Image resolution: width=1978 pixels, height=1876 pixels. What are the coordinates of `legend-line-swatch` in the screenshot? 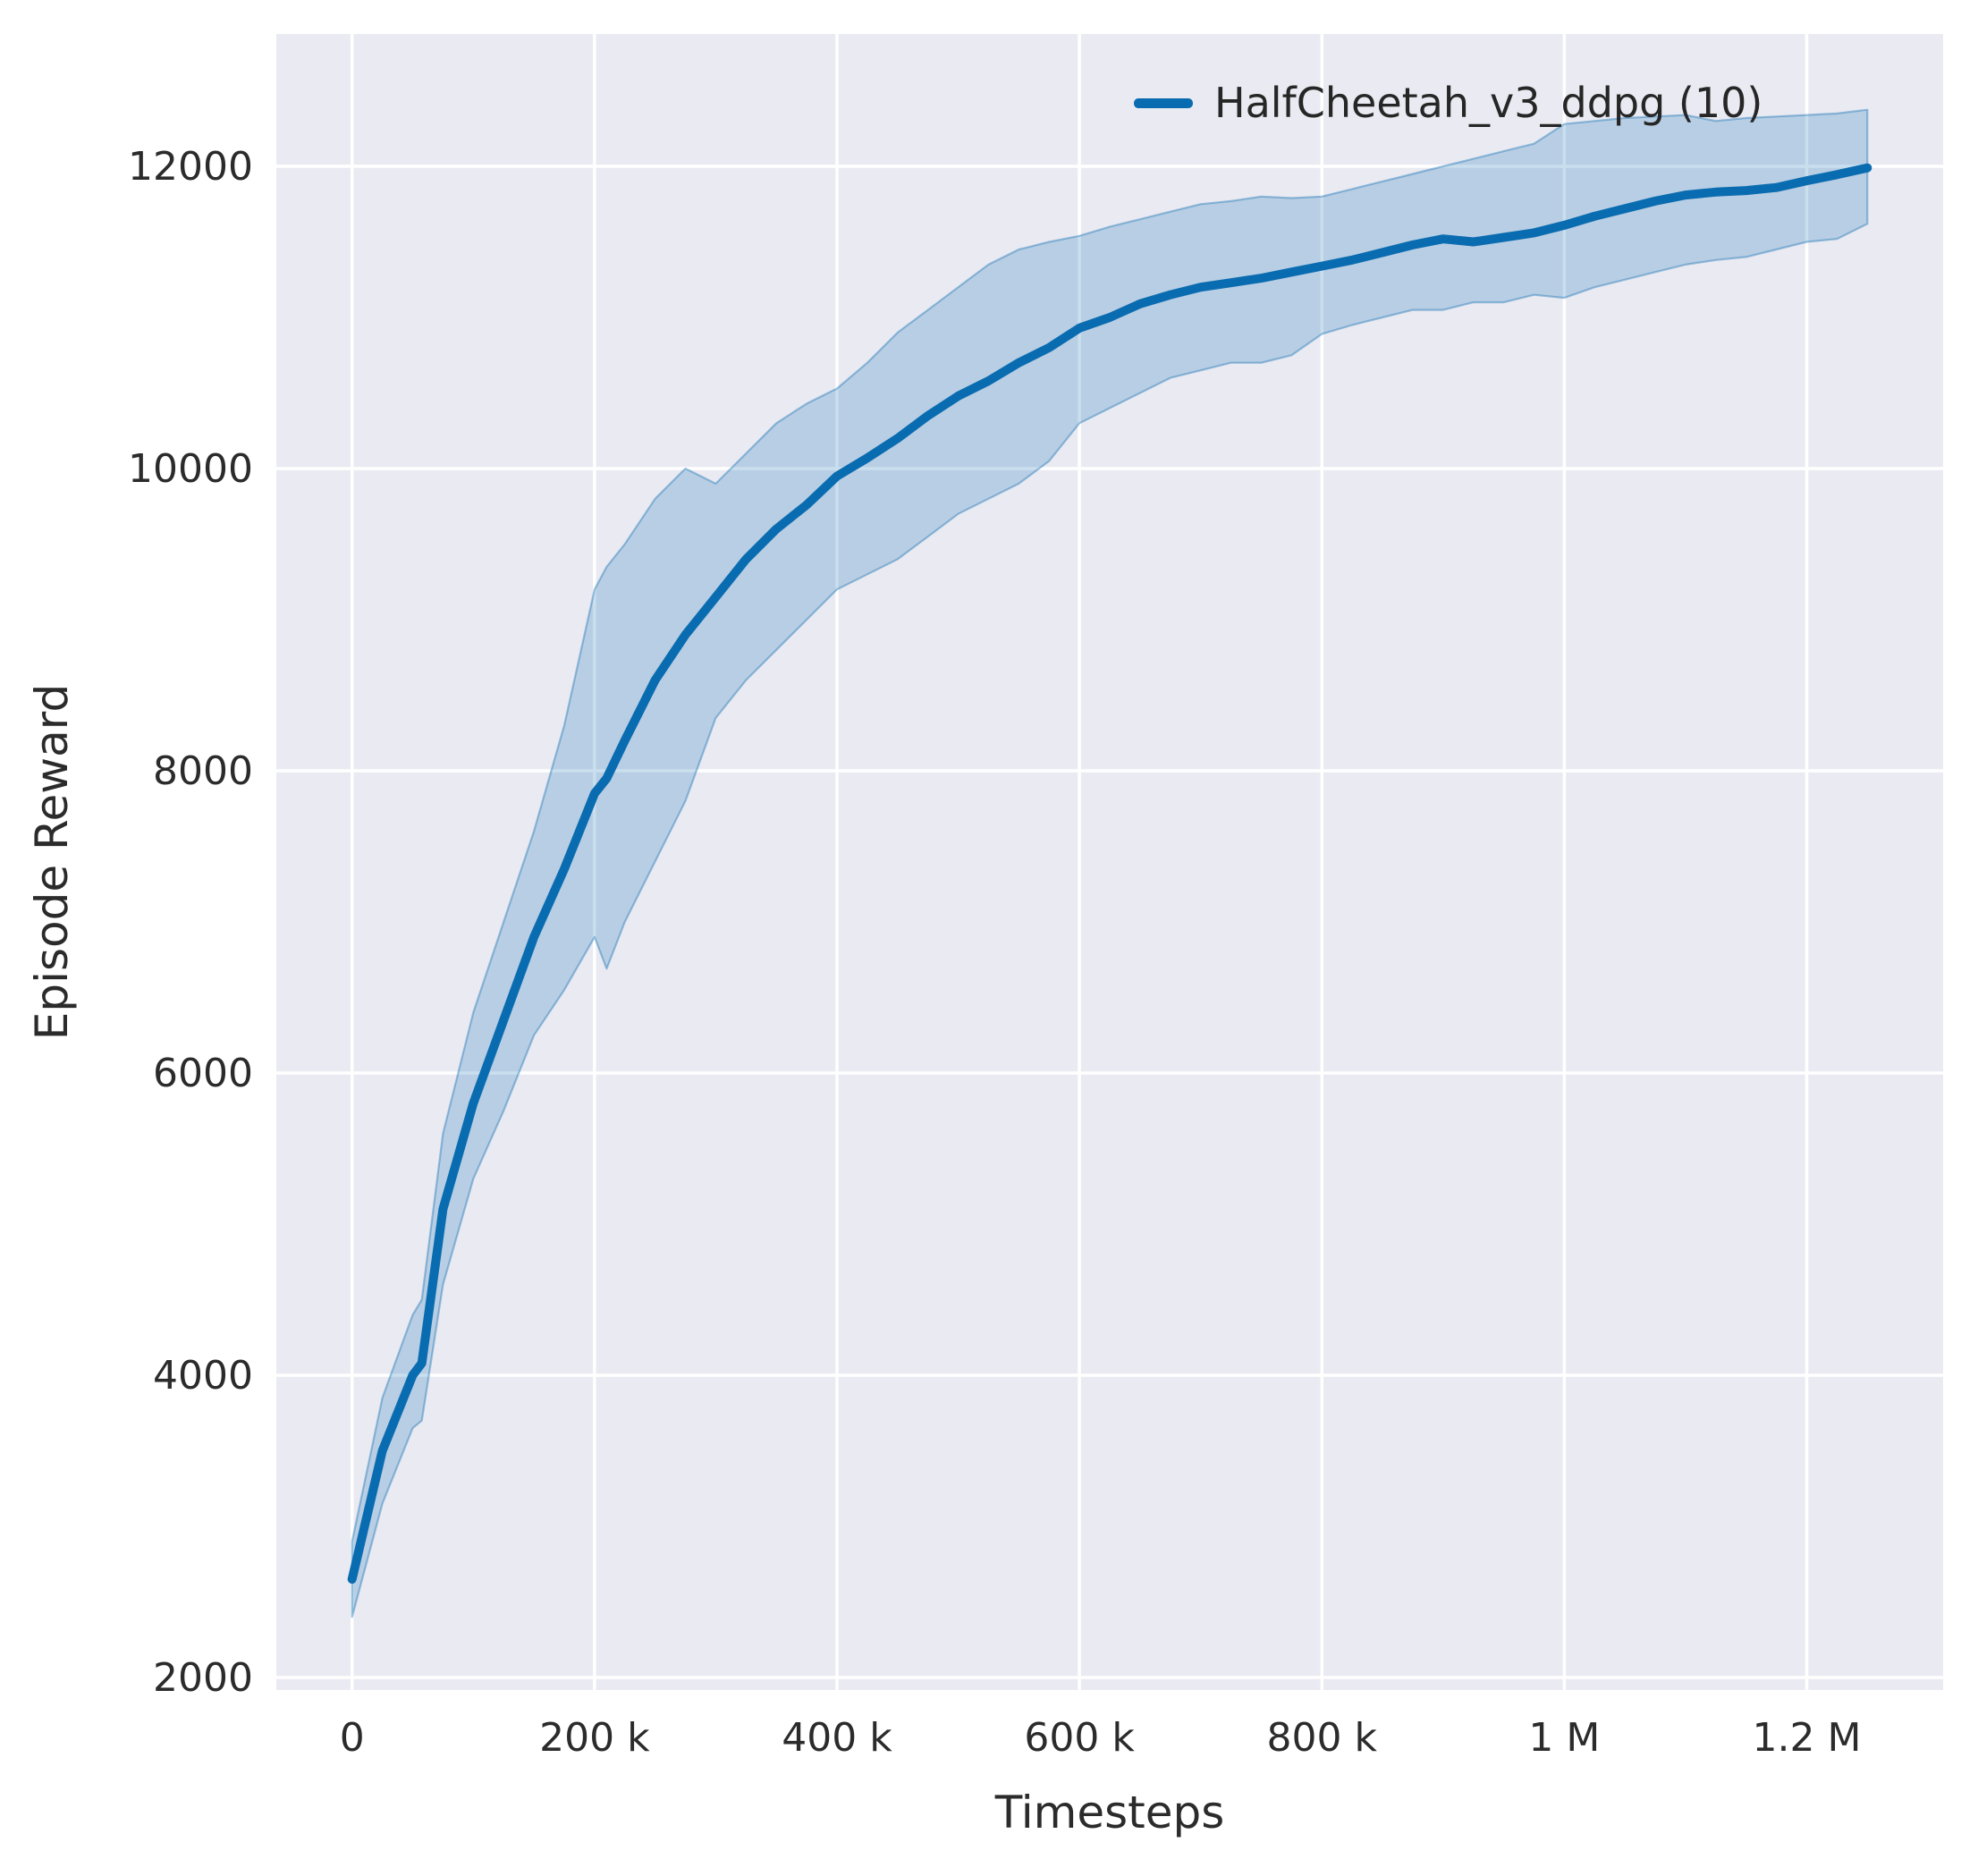 It's located at (1163, 103).